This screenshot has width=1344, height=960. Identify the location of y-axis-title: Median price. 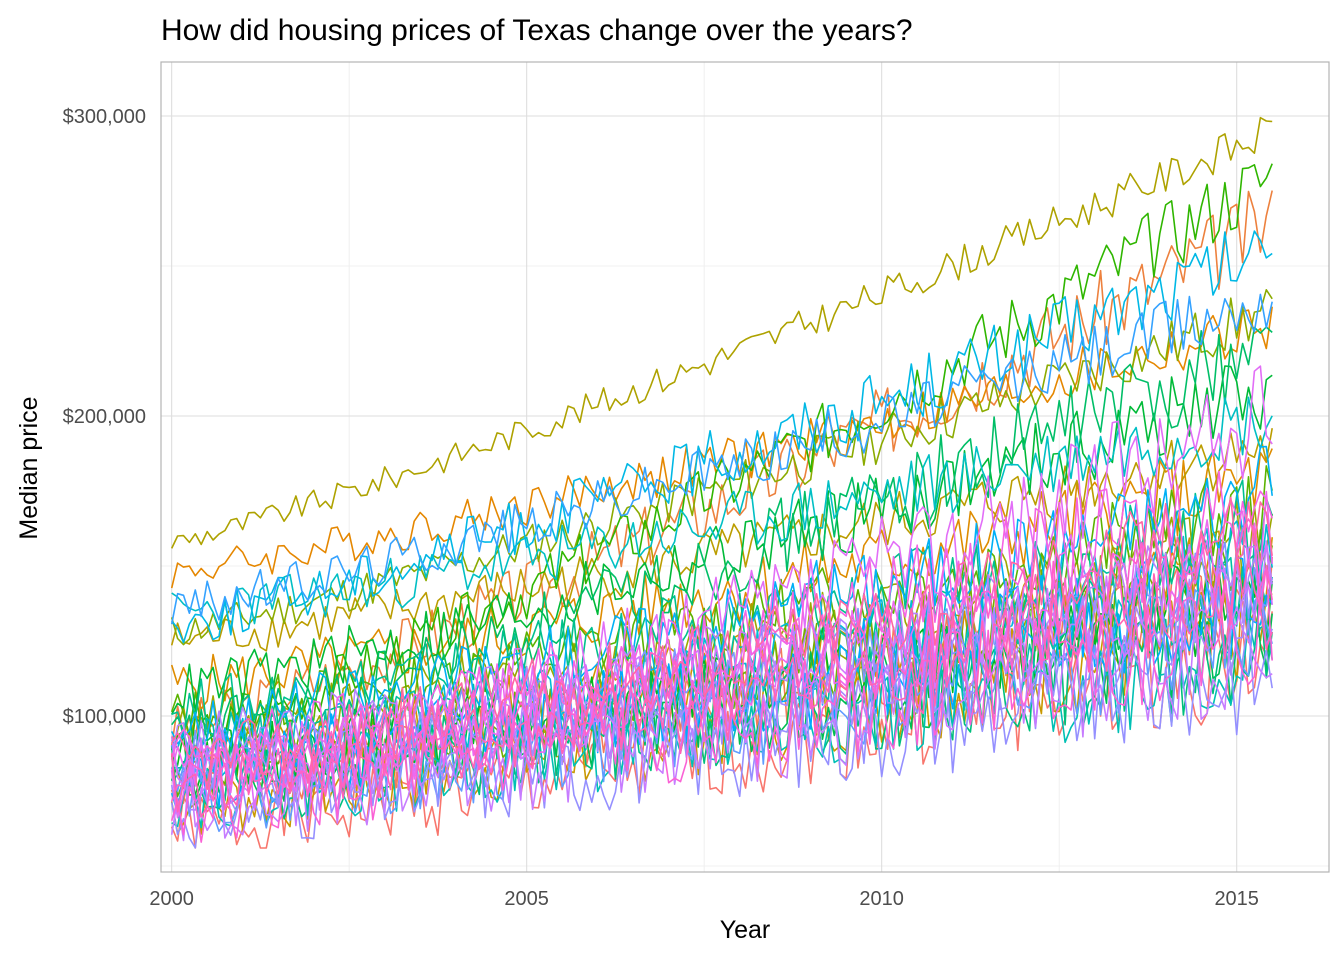
(29, 467).